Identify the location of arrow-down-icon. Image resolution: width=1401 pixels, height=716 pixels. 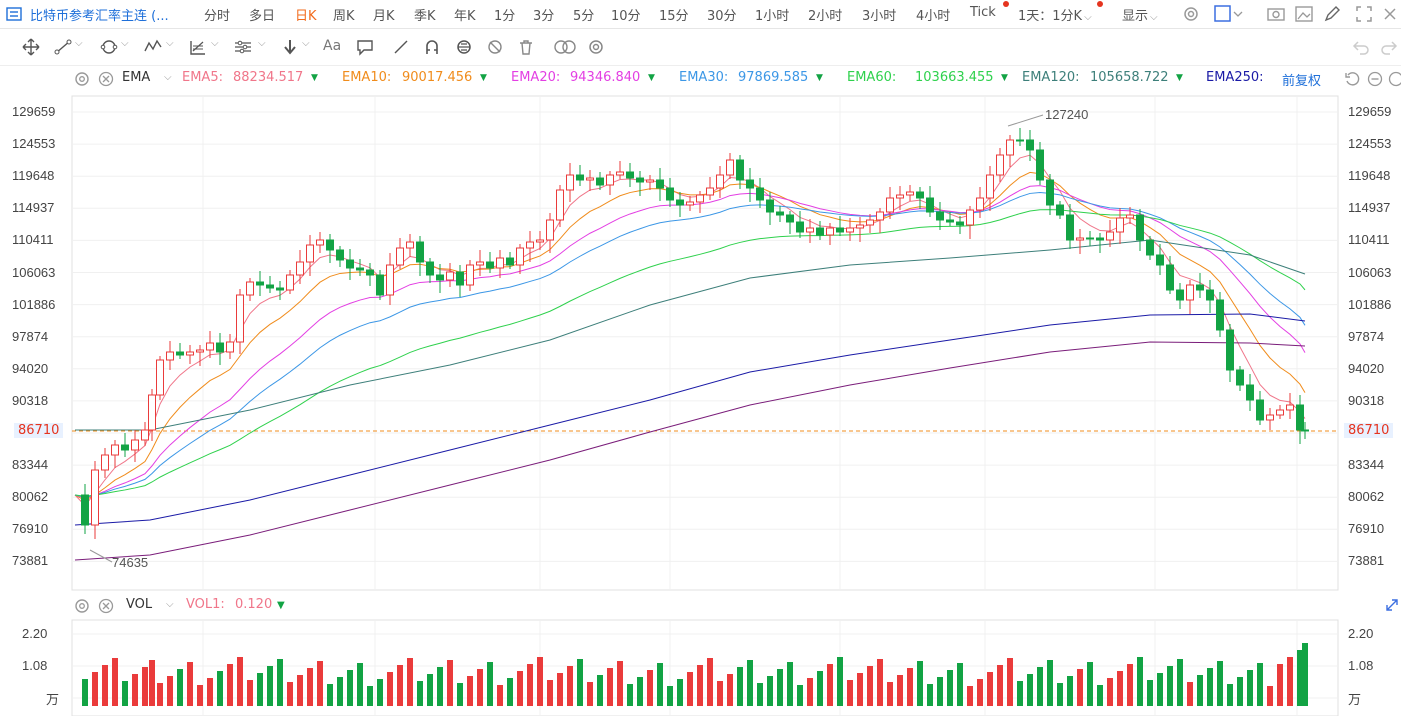
(290, 47).